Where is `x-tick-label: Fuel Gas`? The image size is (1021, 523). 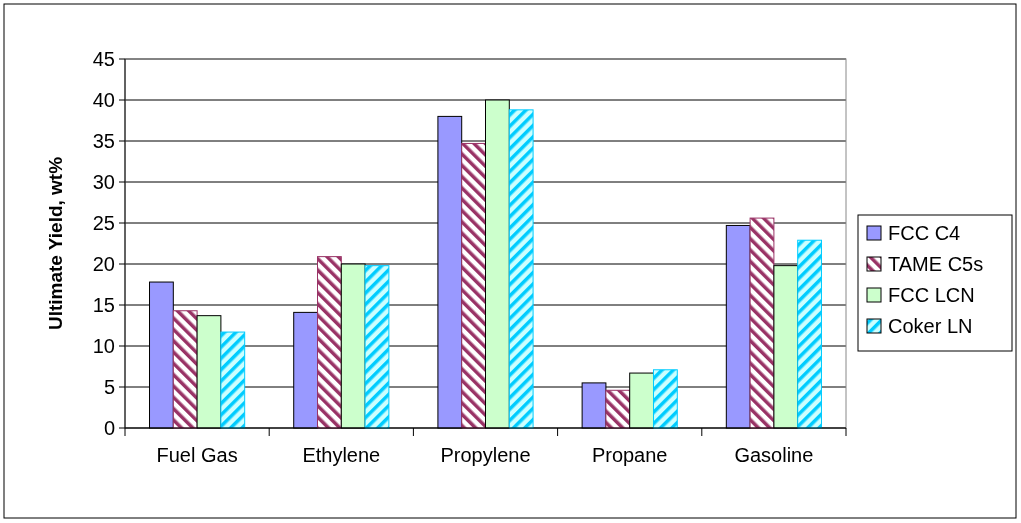
x-tick-label: Fuel Gas is located at coordinates (197, 455).